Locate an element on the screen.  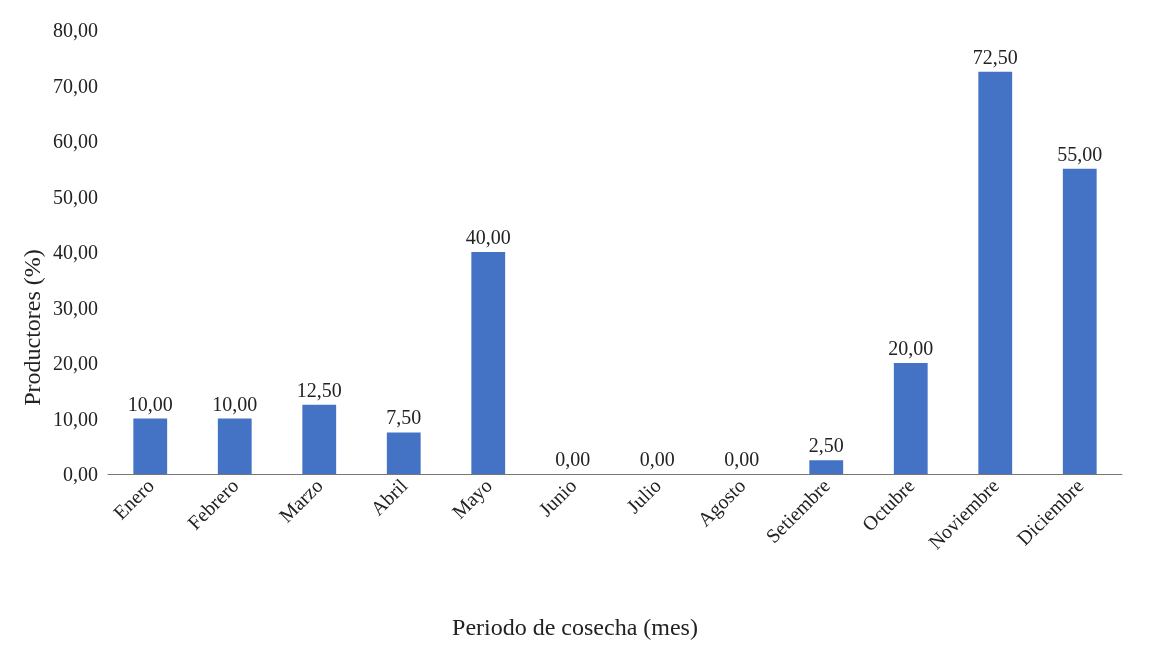
data-label: 12,50 is located at coordinates (319, 389).